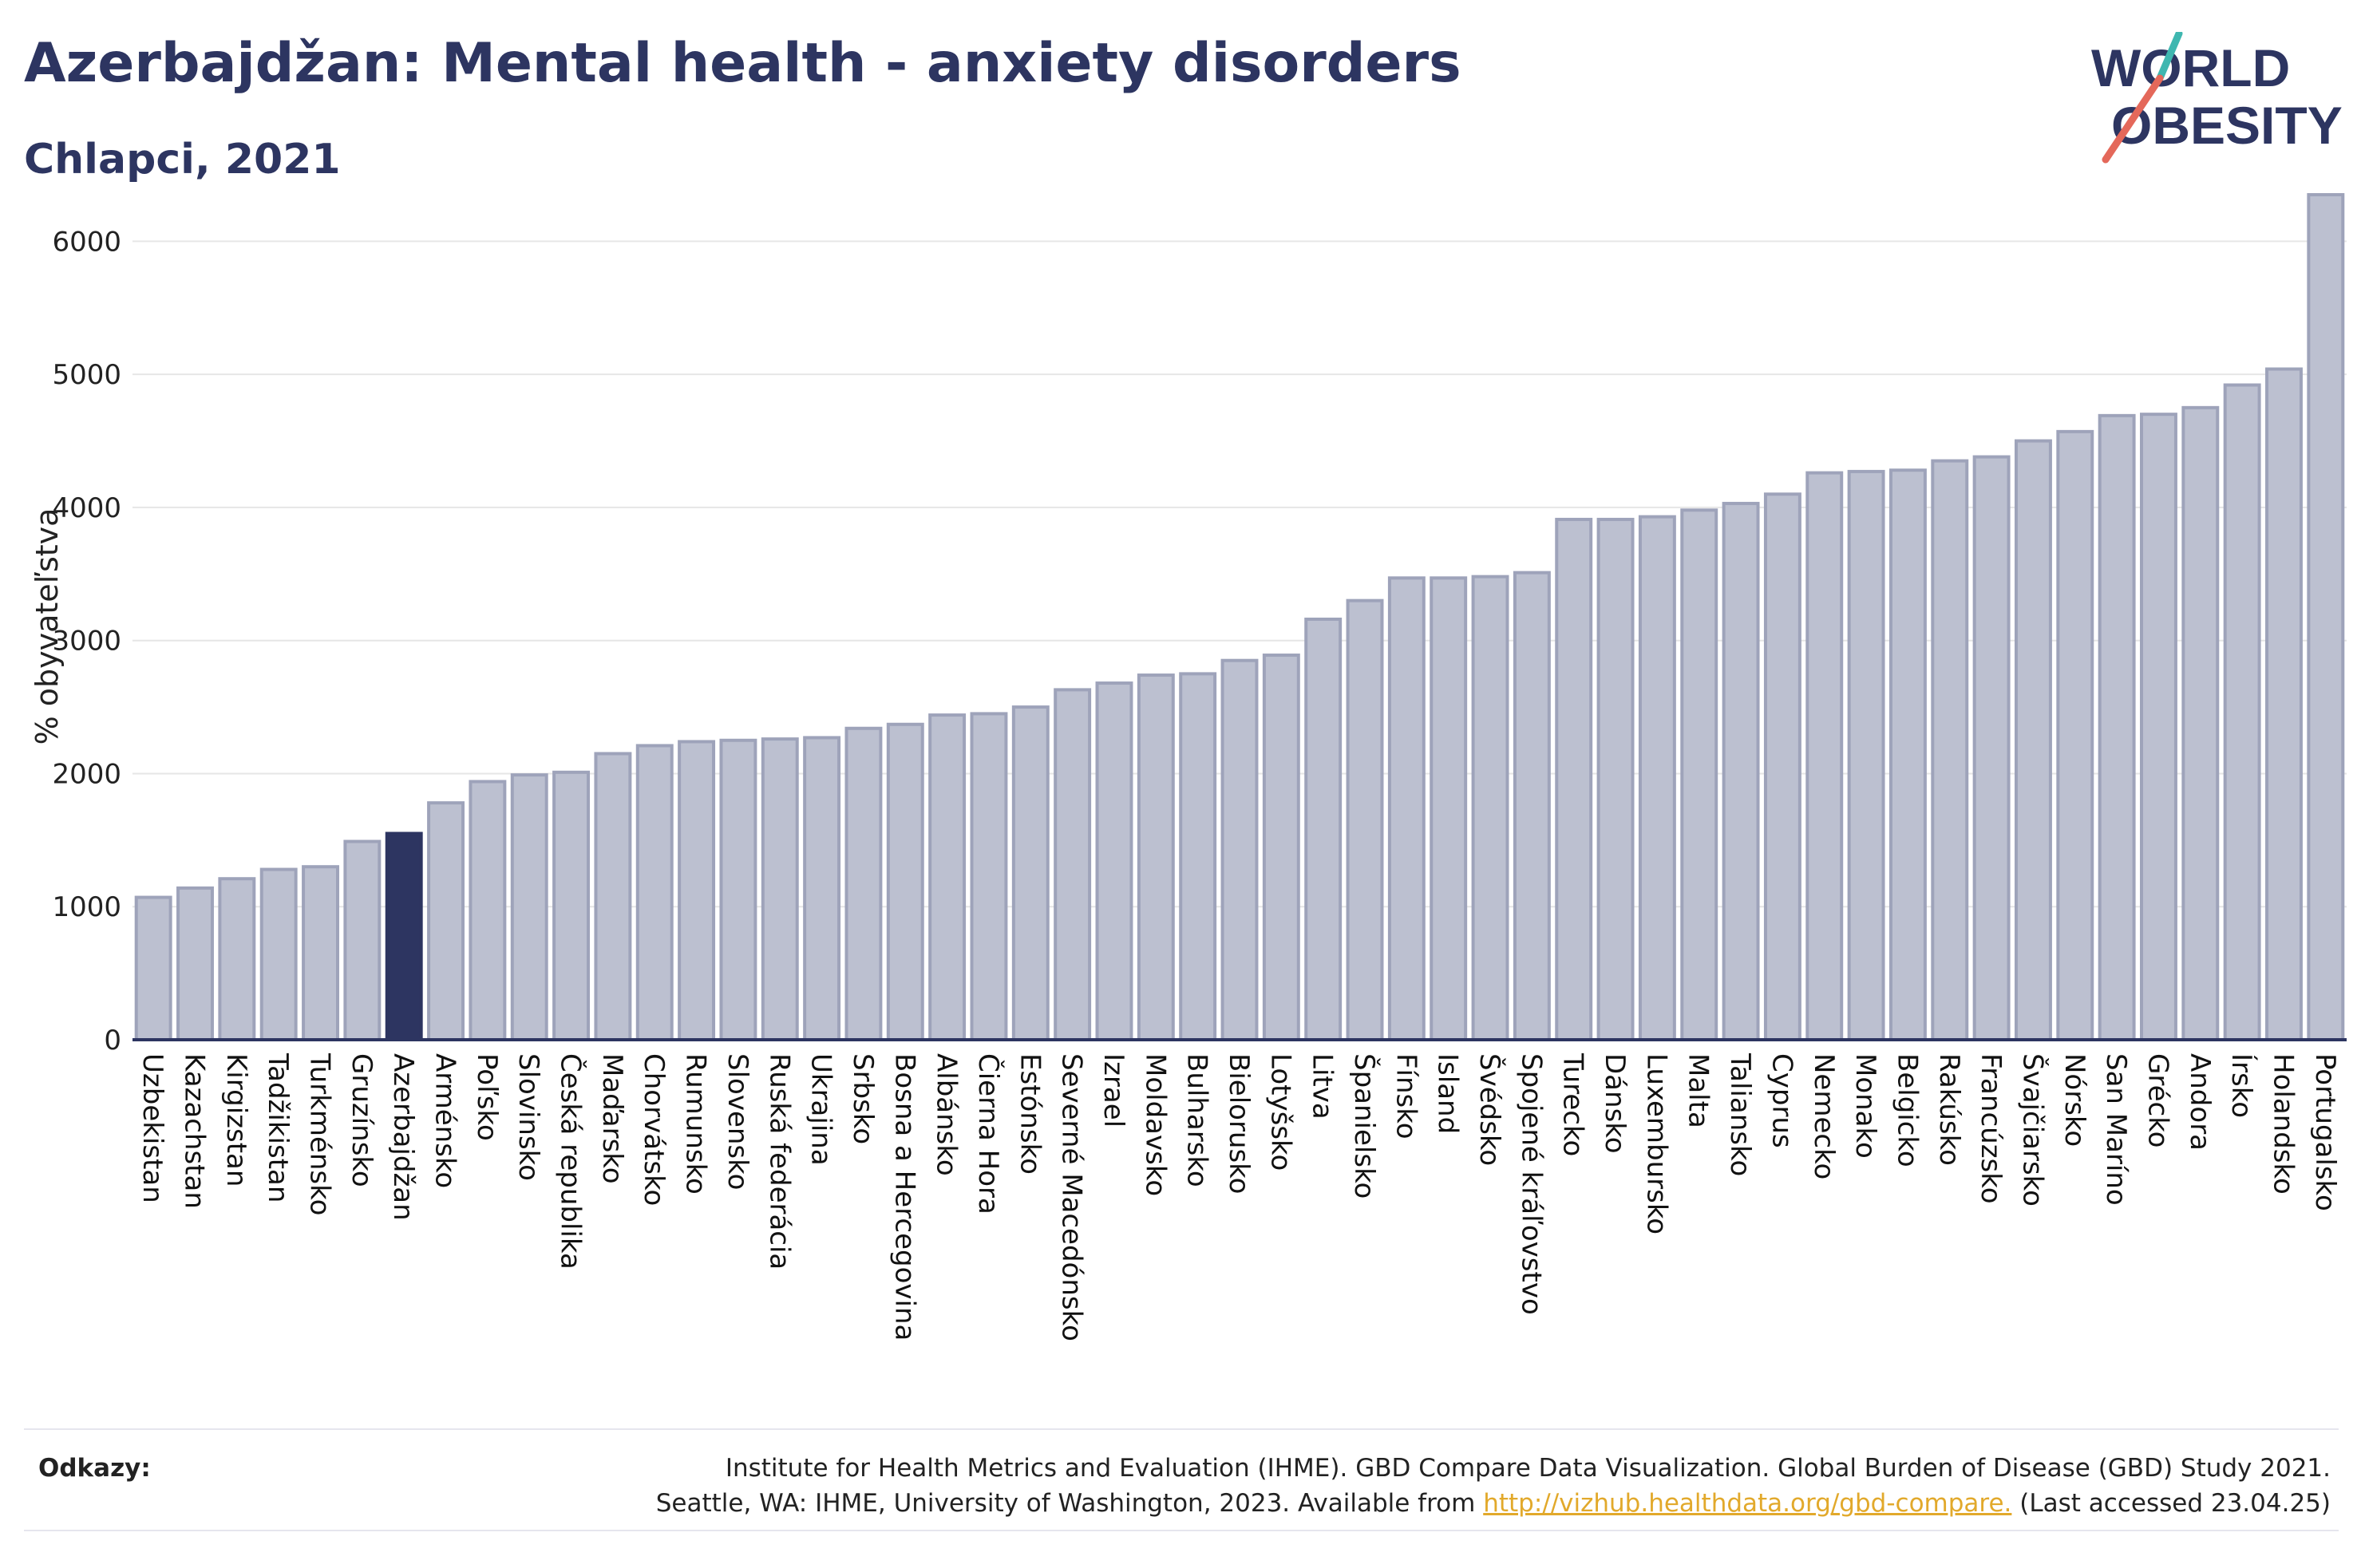  Describe the element at coordinates (2169, 57) in the screenshot. I see `logo-slash-teal` at that location.